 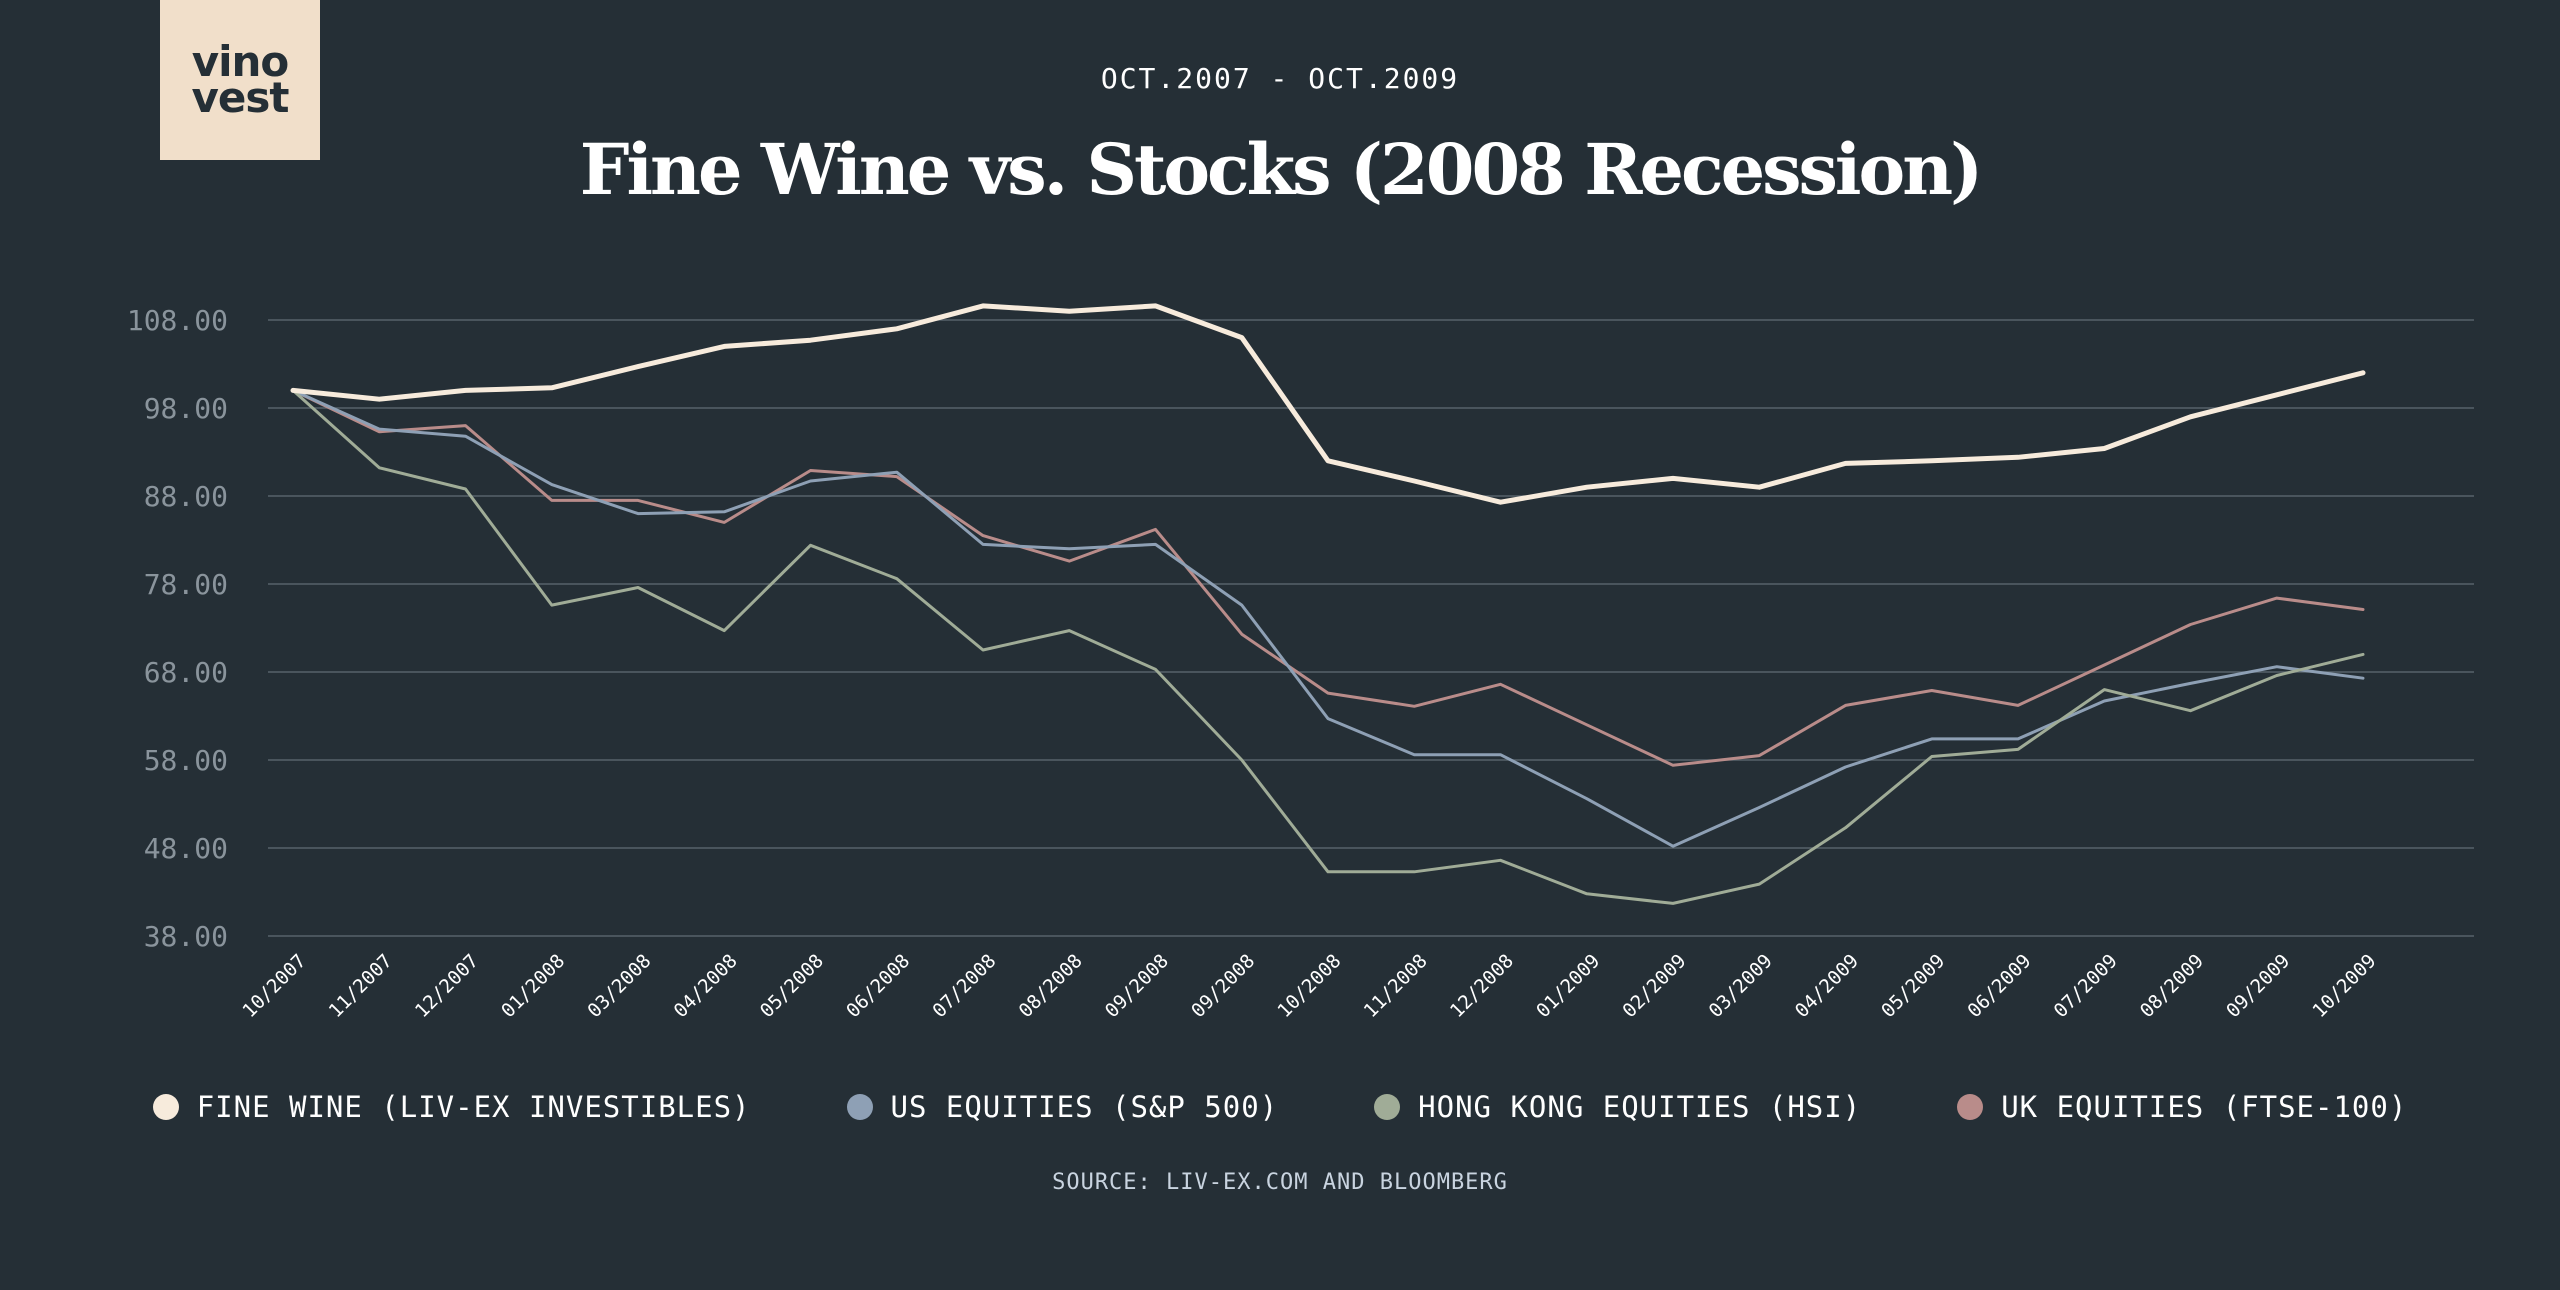 What do you see at coordinates (792, 986) in the screenshot?
I see `x-tick-label: 05/2008` at bounding box center [792, 986].